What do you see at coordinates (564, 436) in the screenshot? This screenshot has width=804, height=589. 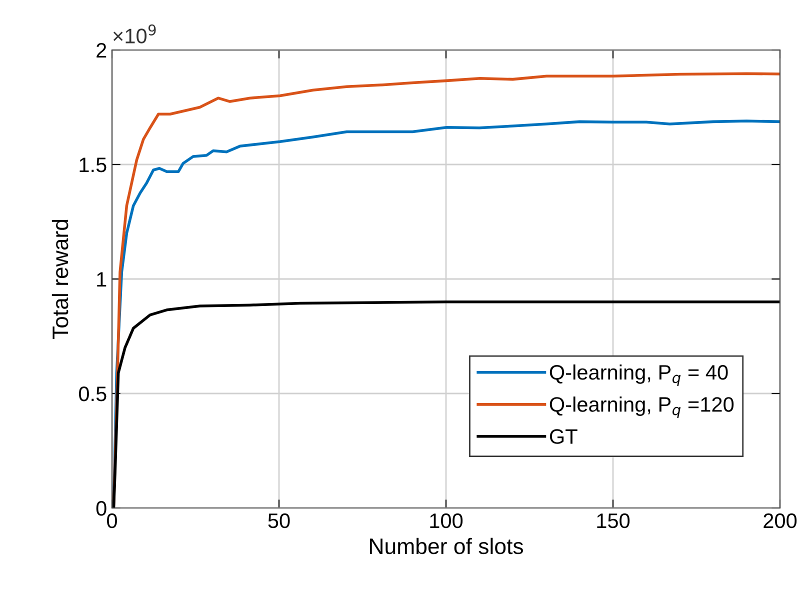 I see `legend-label: GT` at bounding box center [564, 436].